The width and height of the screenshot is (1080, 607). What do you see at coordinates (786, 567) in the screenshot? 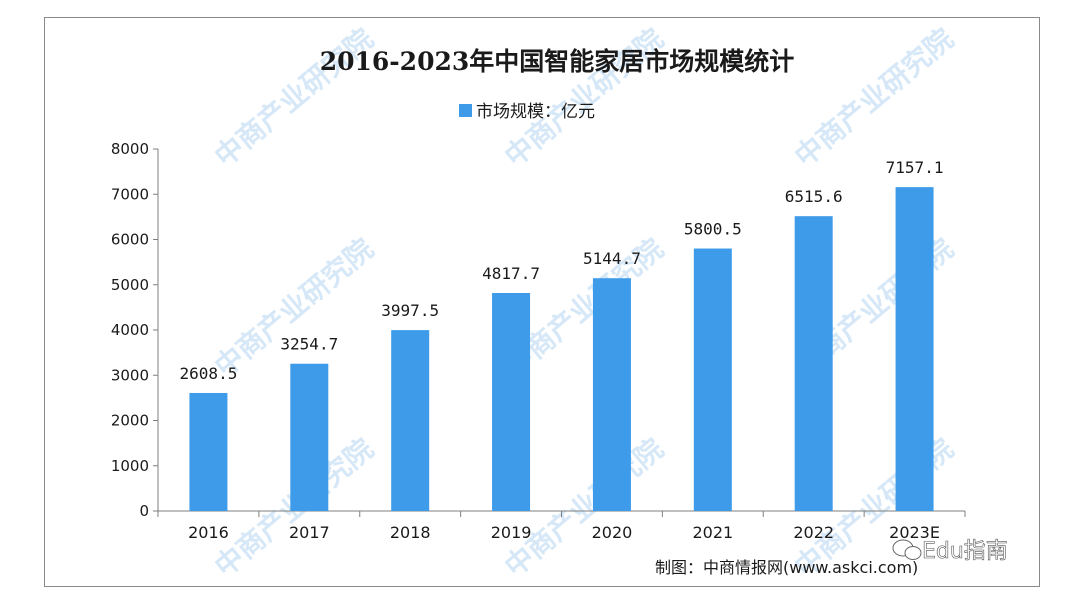
I see `source-note: 制图：中商情报网(www.askci.com)` at bounding box center [786, 567].